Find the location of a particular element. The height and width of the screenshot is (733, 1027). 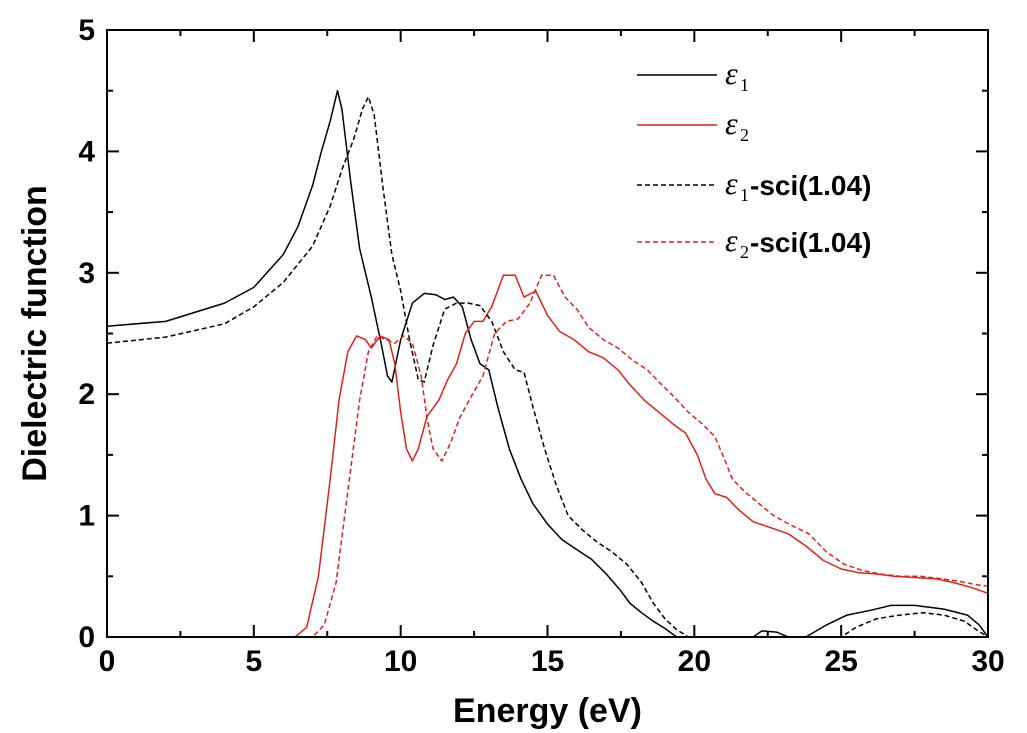

x-tick-label: 20 is located at coordinates (694, 661).